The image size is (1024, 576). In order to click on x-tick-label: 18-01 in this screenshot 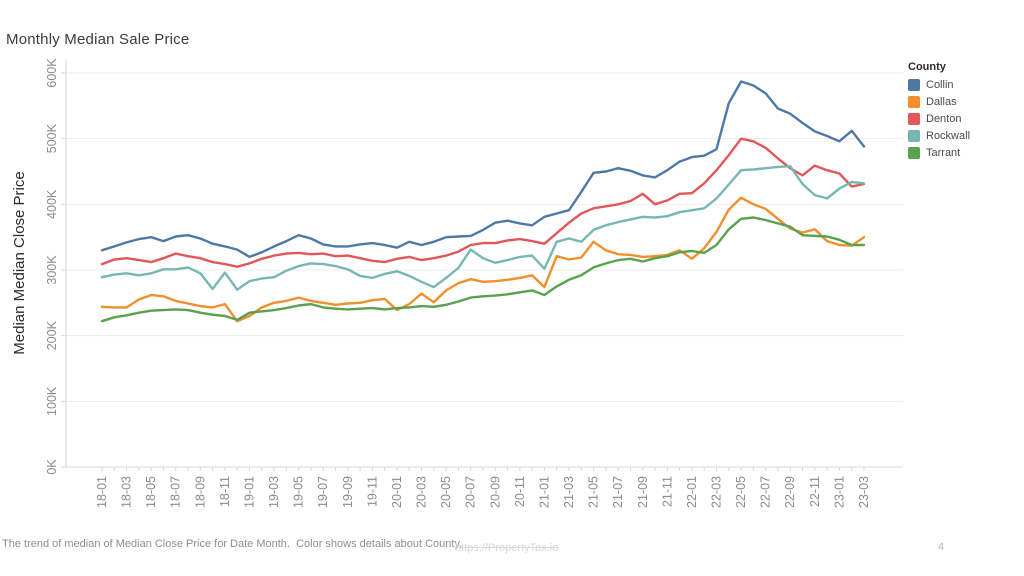, I will do `click(102, 492)`.